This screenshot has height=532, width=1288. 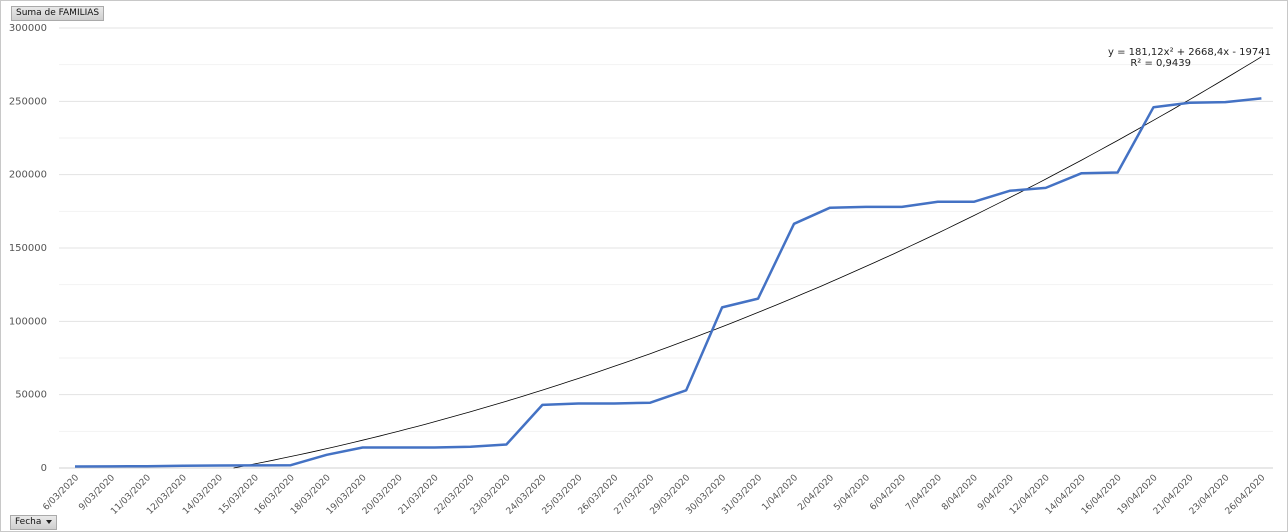 I want to click on y-tick-label: 250000, so click(x=28, y=101).